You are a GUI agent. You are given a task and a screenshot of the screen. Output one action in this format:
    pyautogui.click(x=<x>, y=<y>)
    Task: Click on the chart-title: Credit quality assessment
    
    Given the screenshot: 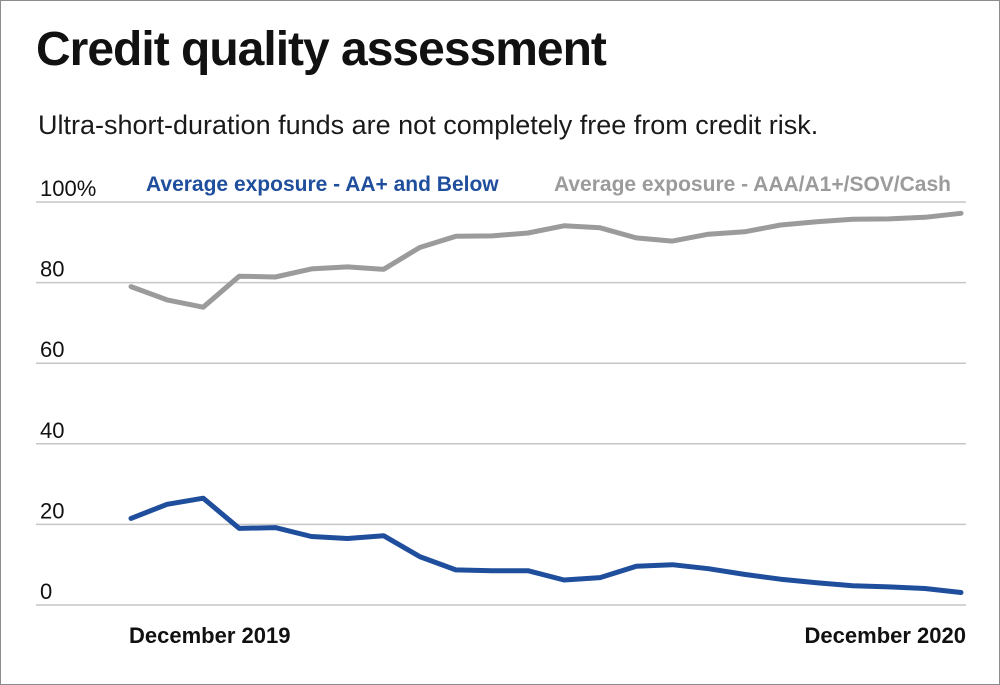 What is the action you would take?
    pyautogui.click(x=321, y=49)
    